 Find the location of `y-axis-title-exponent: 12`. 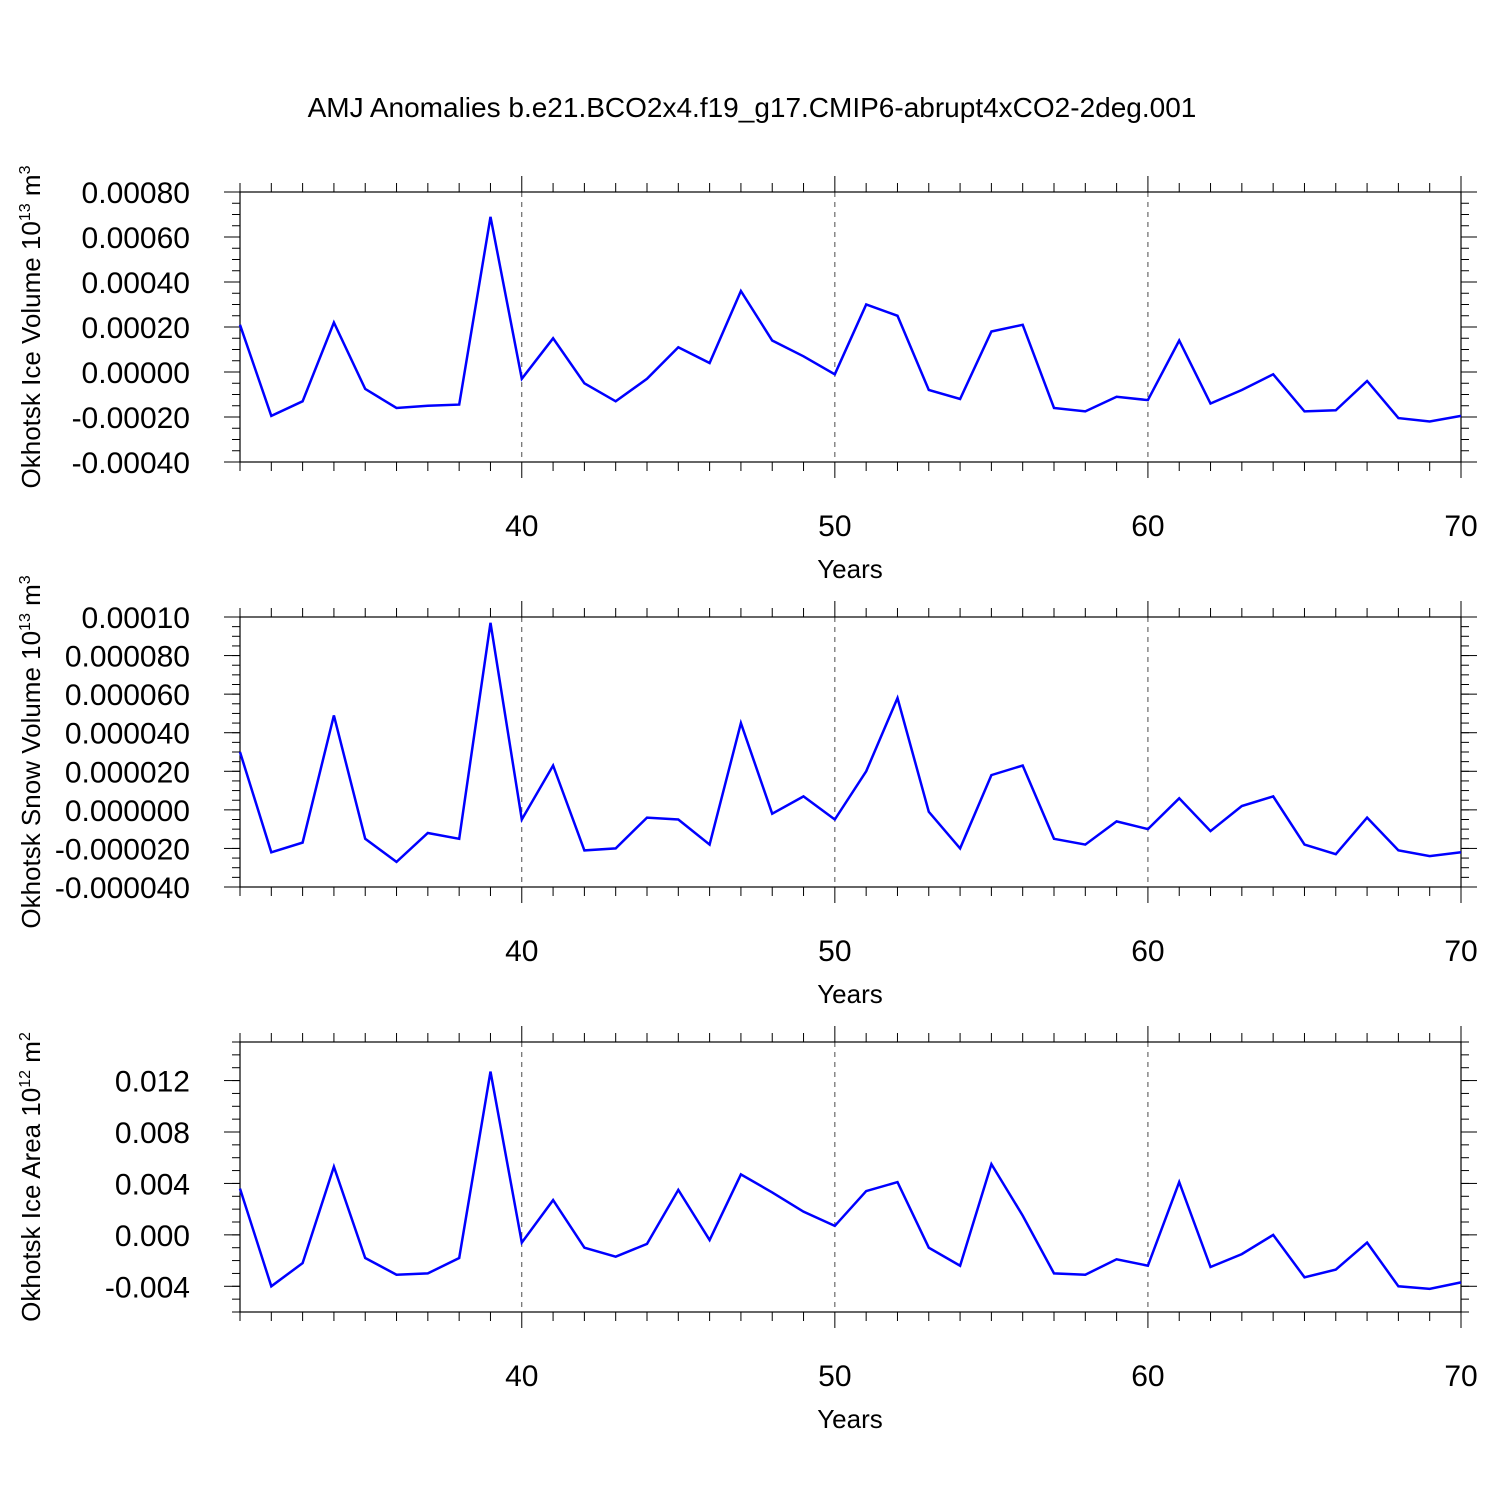

y-axis-title-exponent: 12 is located at coordinates (25, 1079).